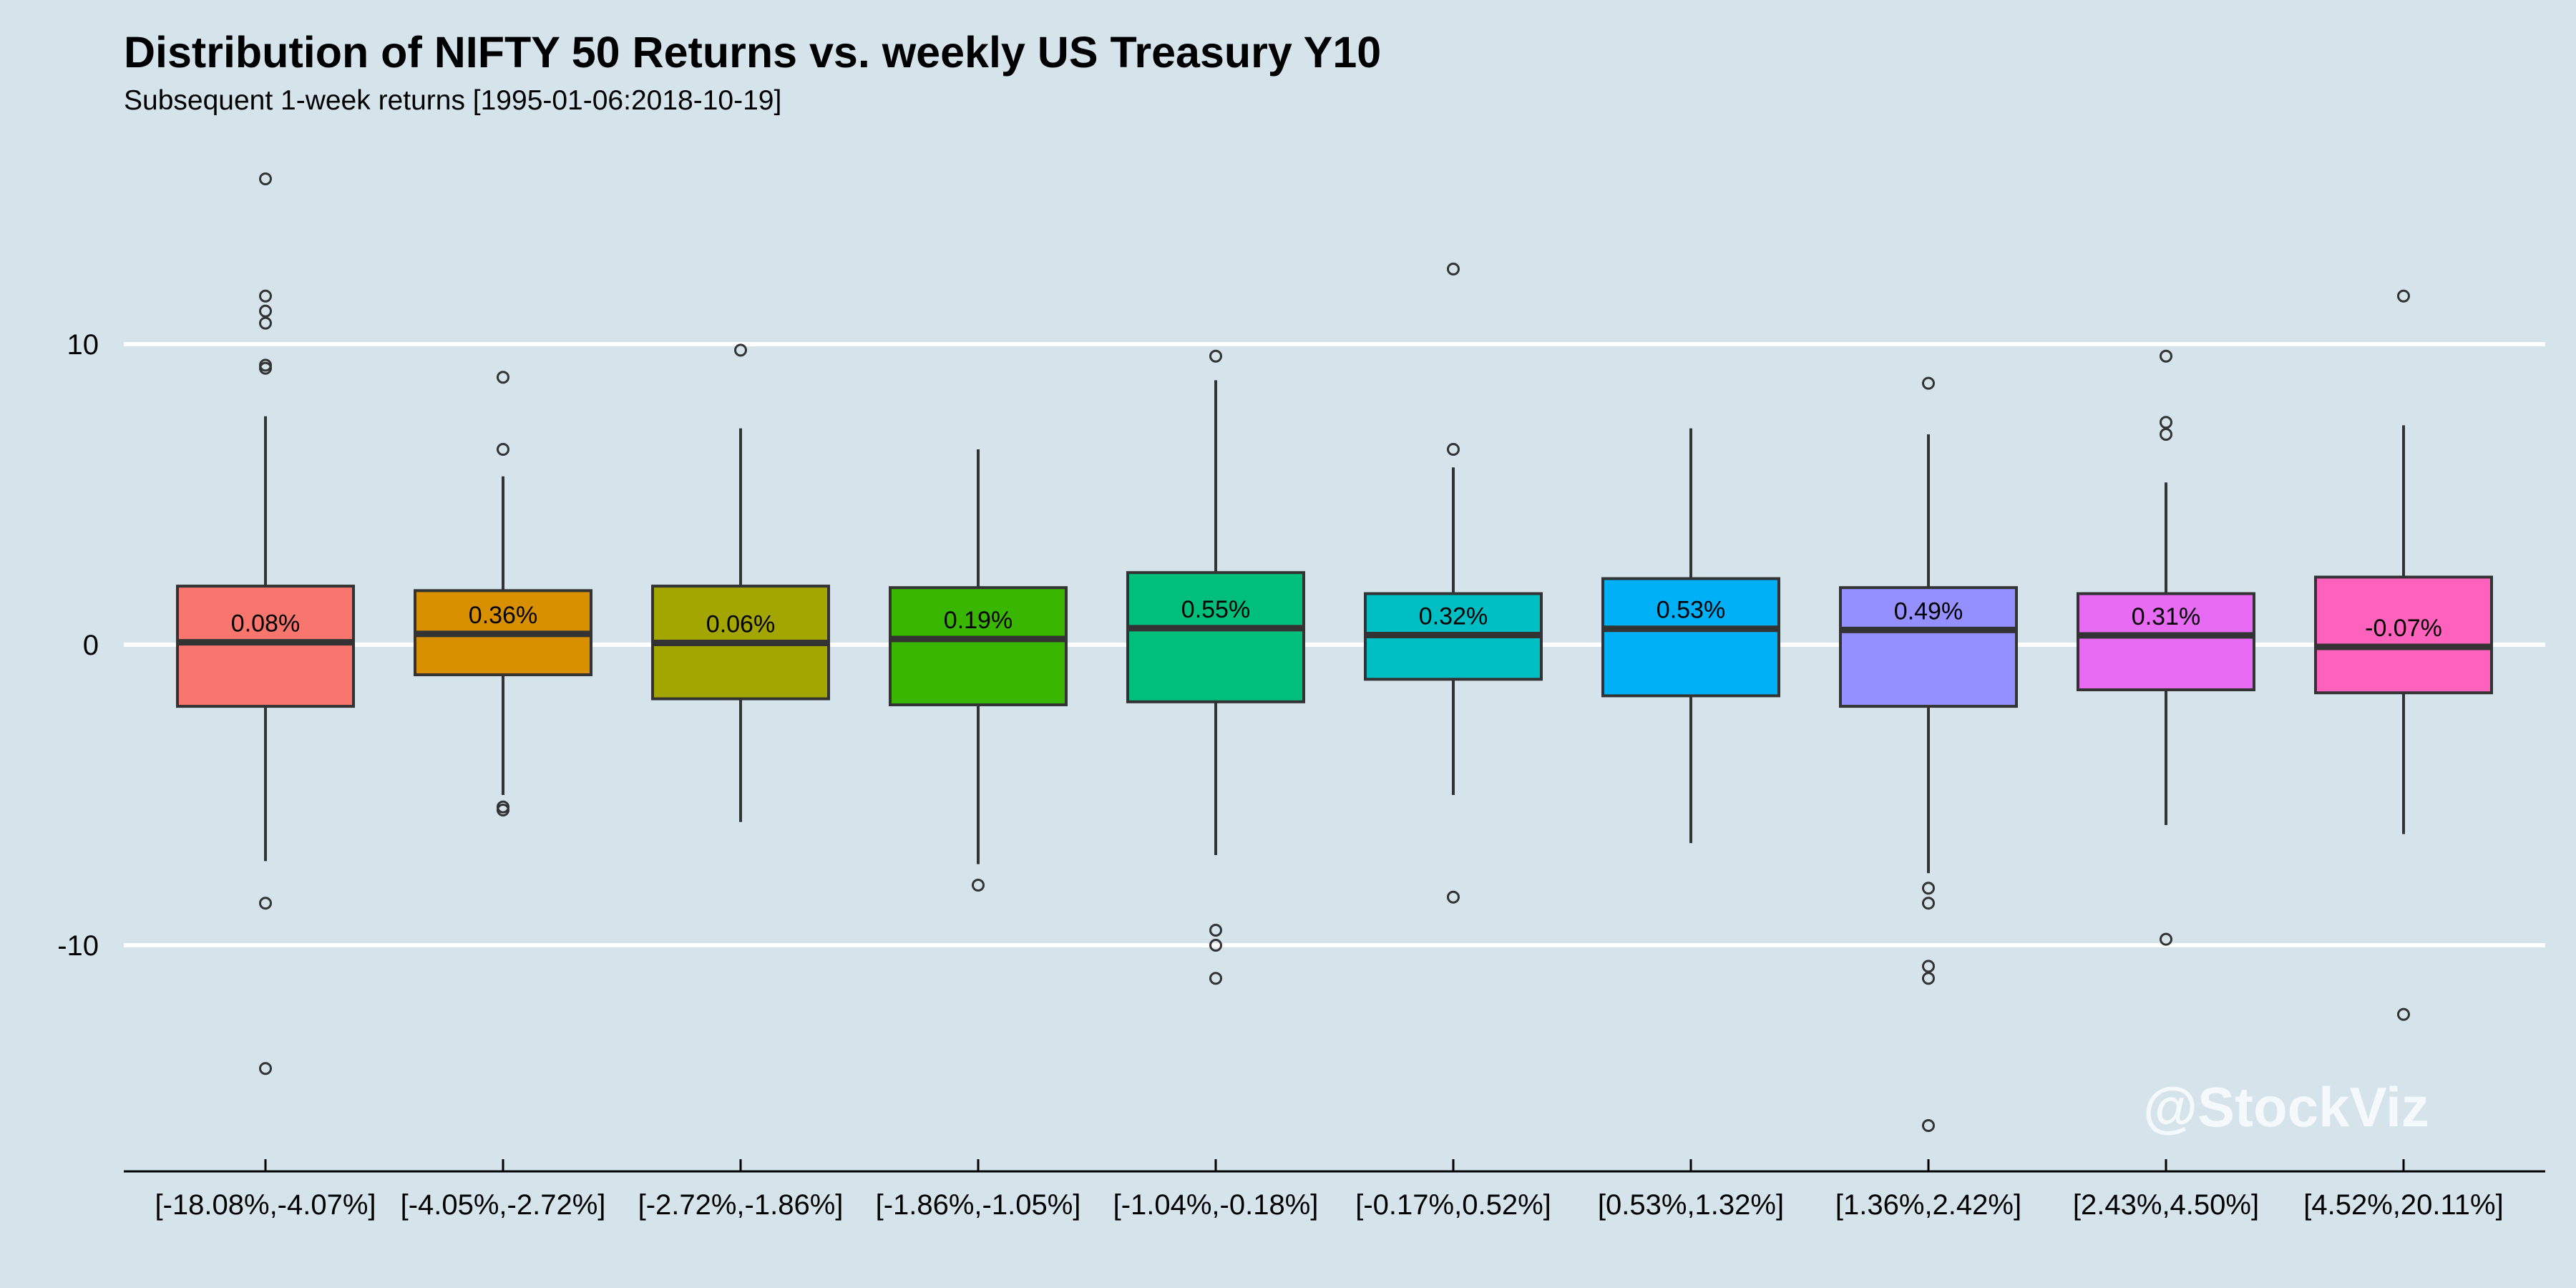 The image size is (2576, 1288). I want to click on x-tick-label: [1.36%,2.42%], so click(1928, 1205).